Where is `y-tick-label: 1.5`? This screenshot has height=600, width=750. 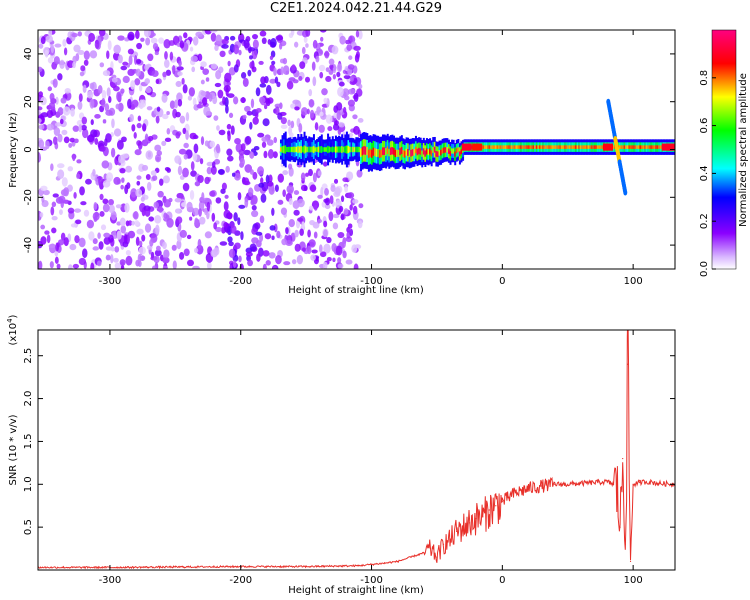 y-tick-label: 1.5 is located at coordinates (28, 441).